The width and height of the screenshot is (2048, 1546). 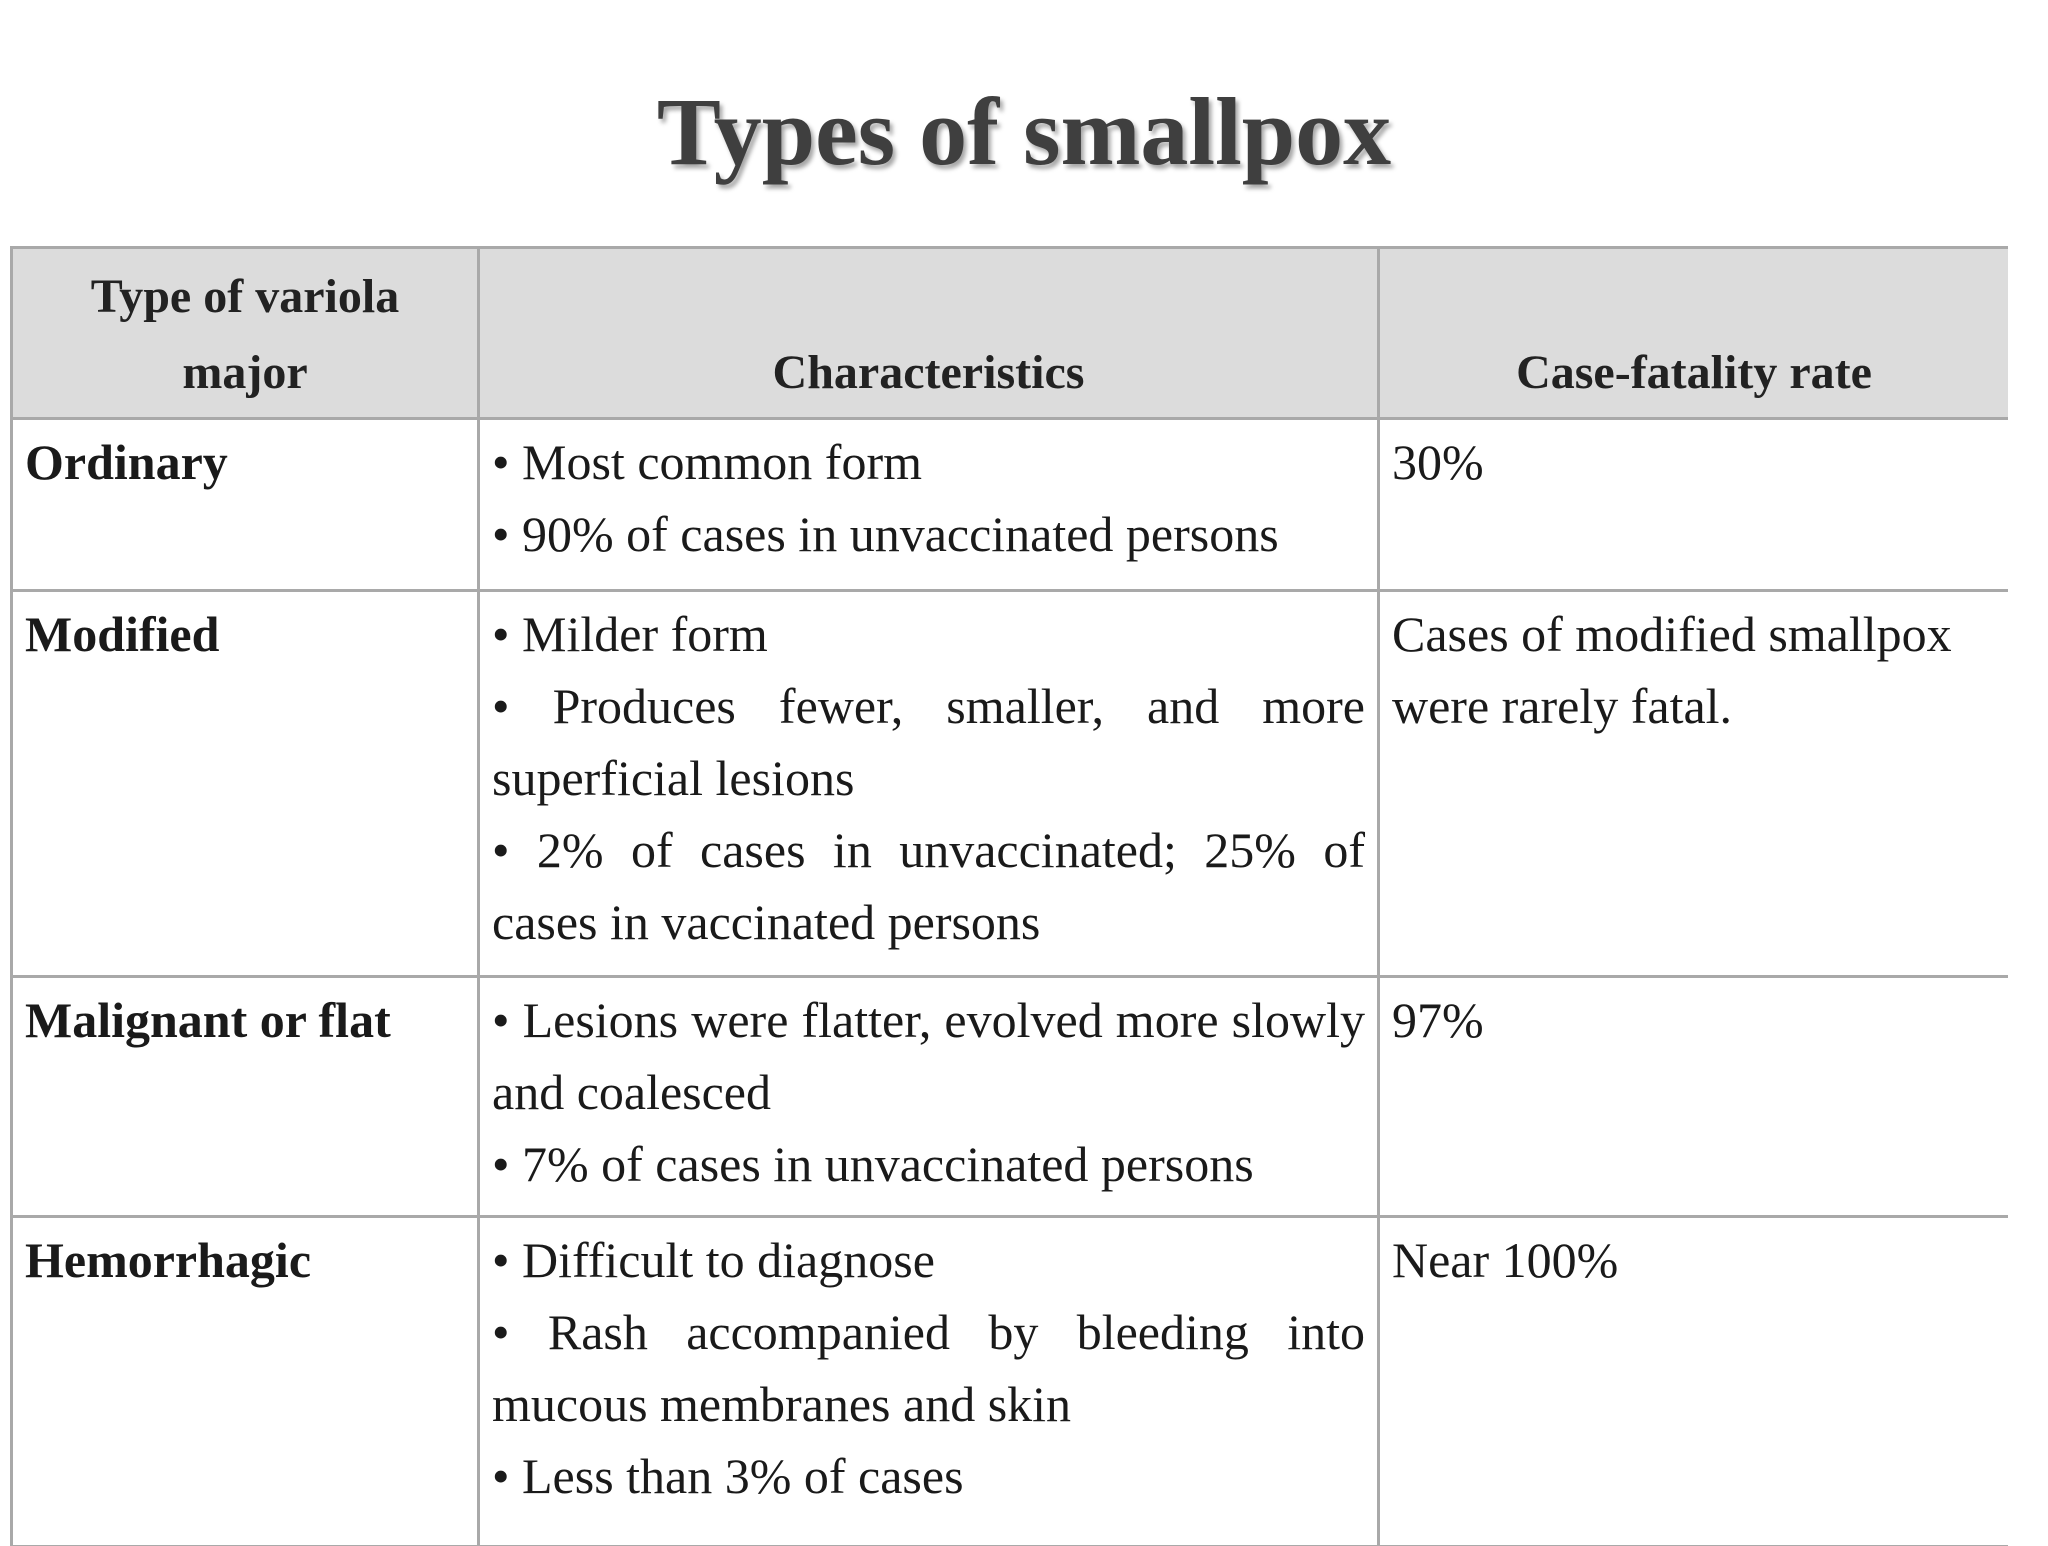 What do you see at coordinates (1694, 505) in the screenshot?
I see `rate-cell: 30%` at bounding box center [1694, 505].